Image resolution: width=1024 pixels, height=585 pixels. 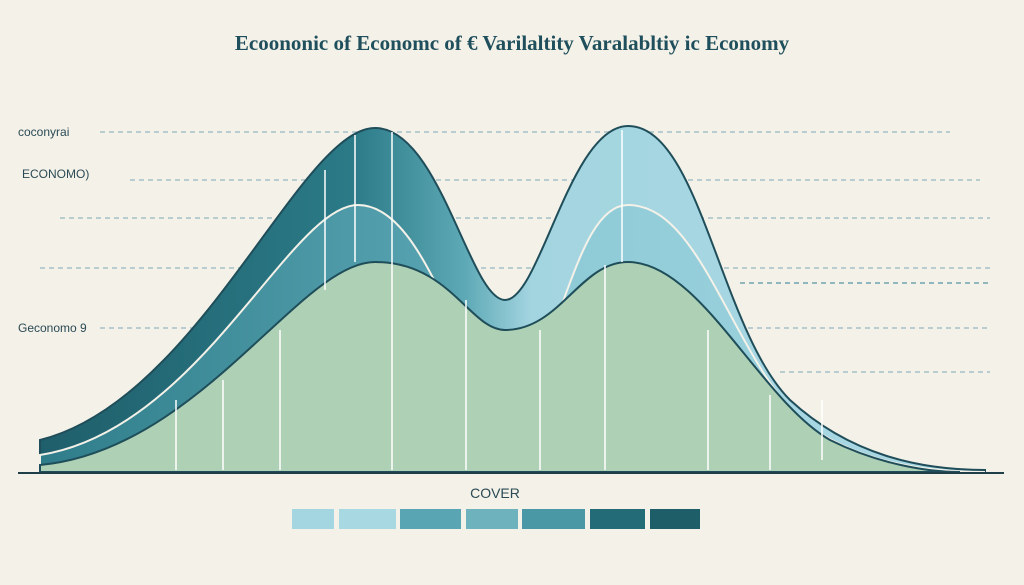 I want to click on side-label: ECONOMO), so click(x=55, y=174).